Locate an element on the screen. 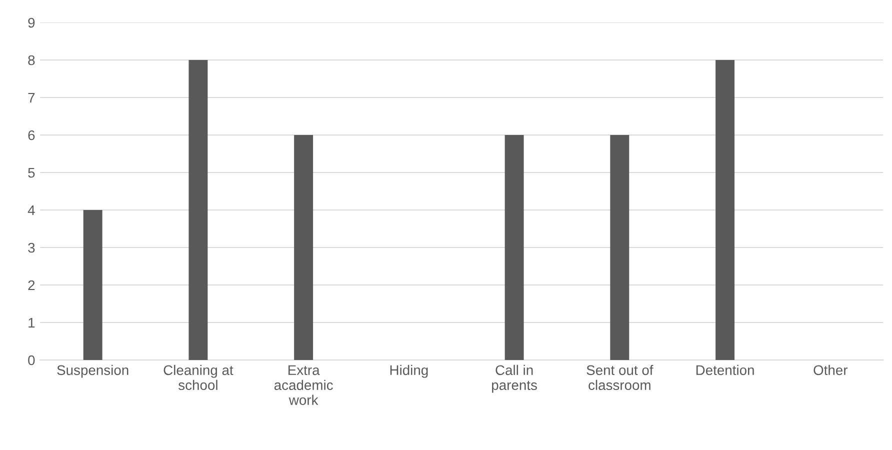 The image size is (892, 450). y-tick-label: 9 is located at coordinates (31, 23).